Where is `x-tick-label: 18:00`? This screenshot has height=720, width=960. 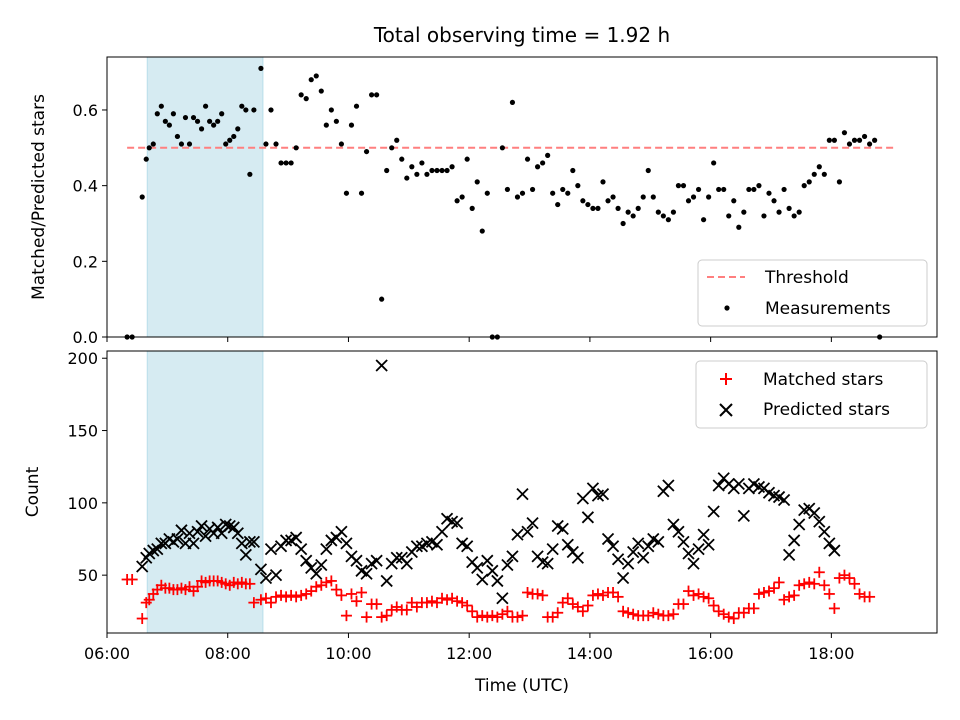
x-tick-label: 18:00 is located at coordinates (831, 653).